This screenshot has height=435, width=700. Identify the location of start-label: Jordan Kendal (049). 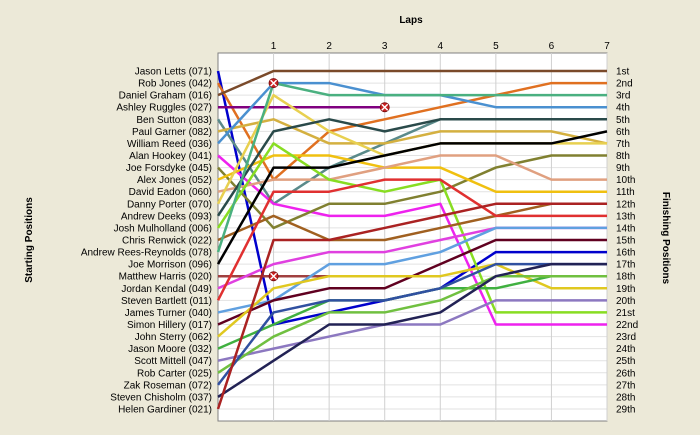
(166, 289).